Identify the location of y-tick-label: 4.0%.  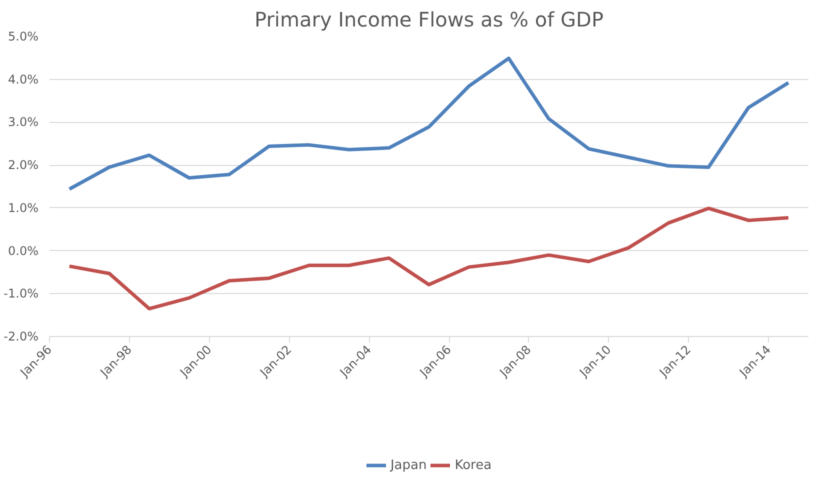
(23, 79).